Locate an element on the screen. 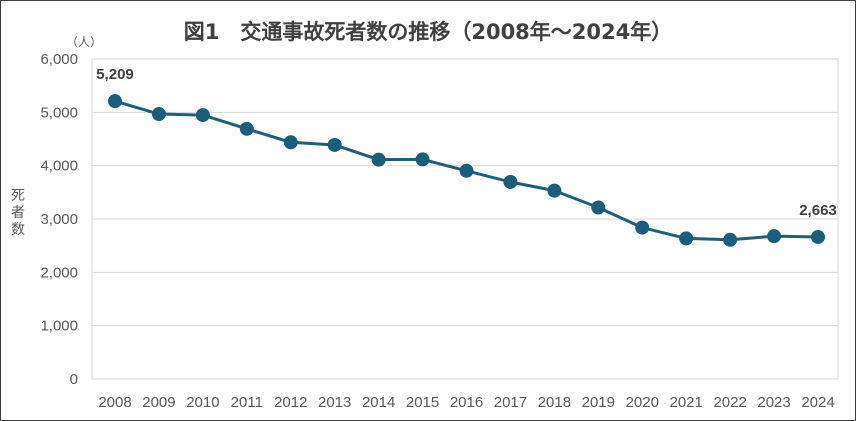 The height and width of the screenshot is (421, 856). y-tick-label: 5,000 is located at coordinates (59, 112).